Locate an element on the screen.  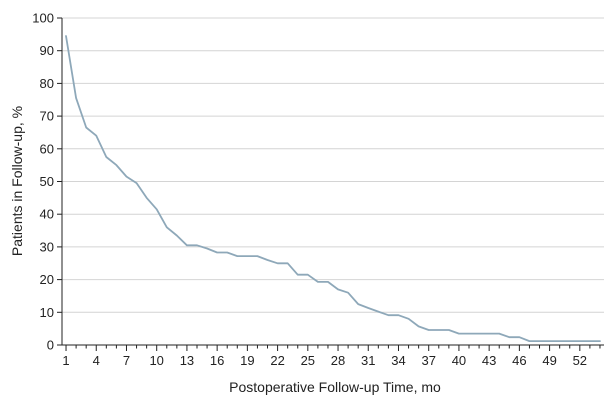
x-axis: 1 4 7 10 13 16 19 22 25 28 31 34 37 40 43 46 49 52 is located at coordinates (333, 356).